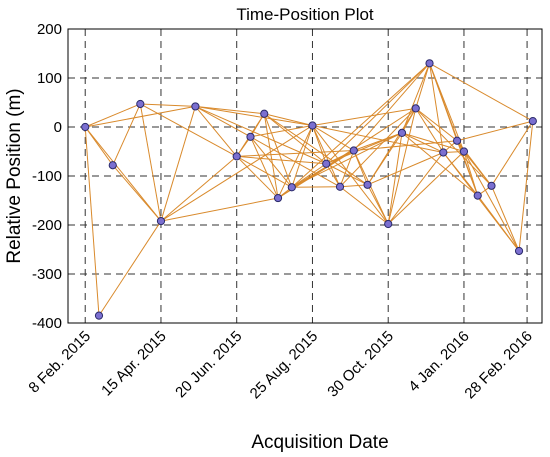 The image size is (550, 457). I want to click on y-tick-label: -100, so click(47, 176).